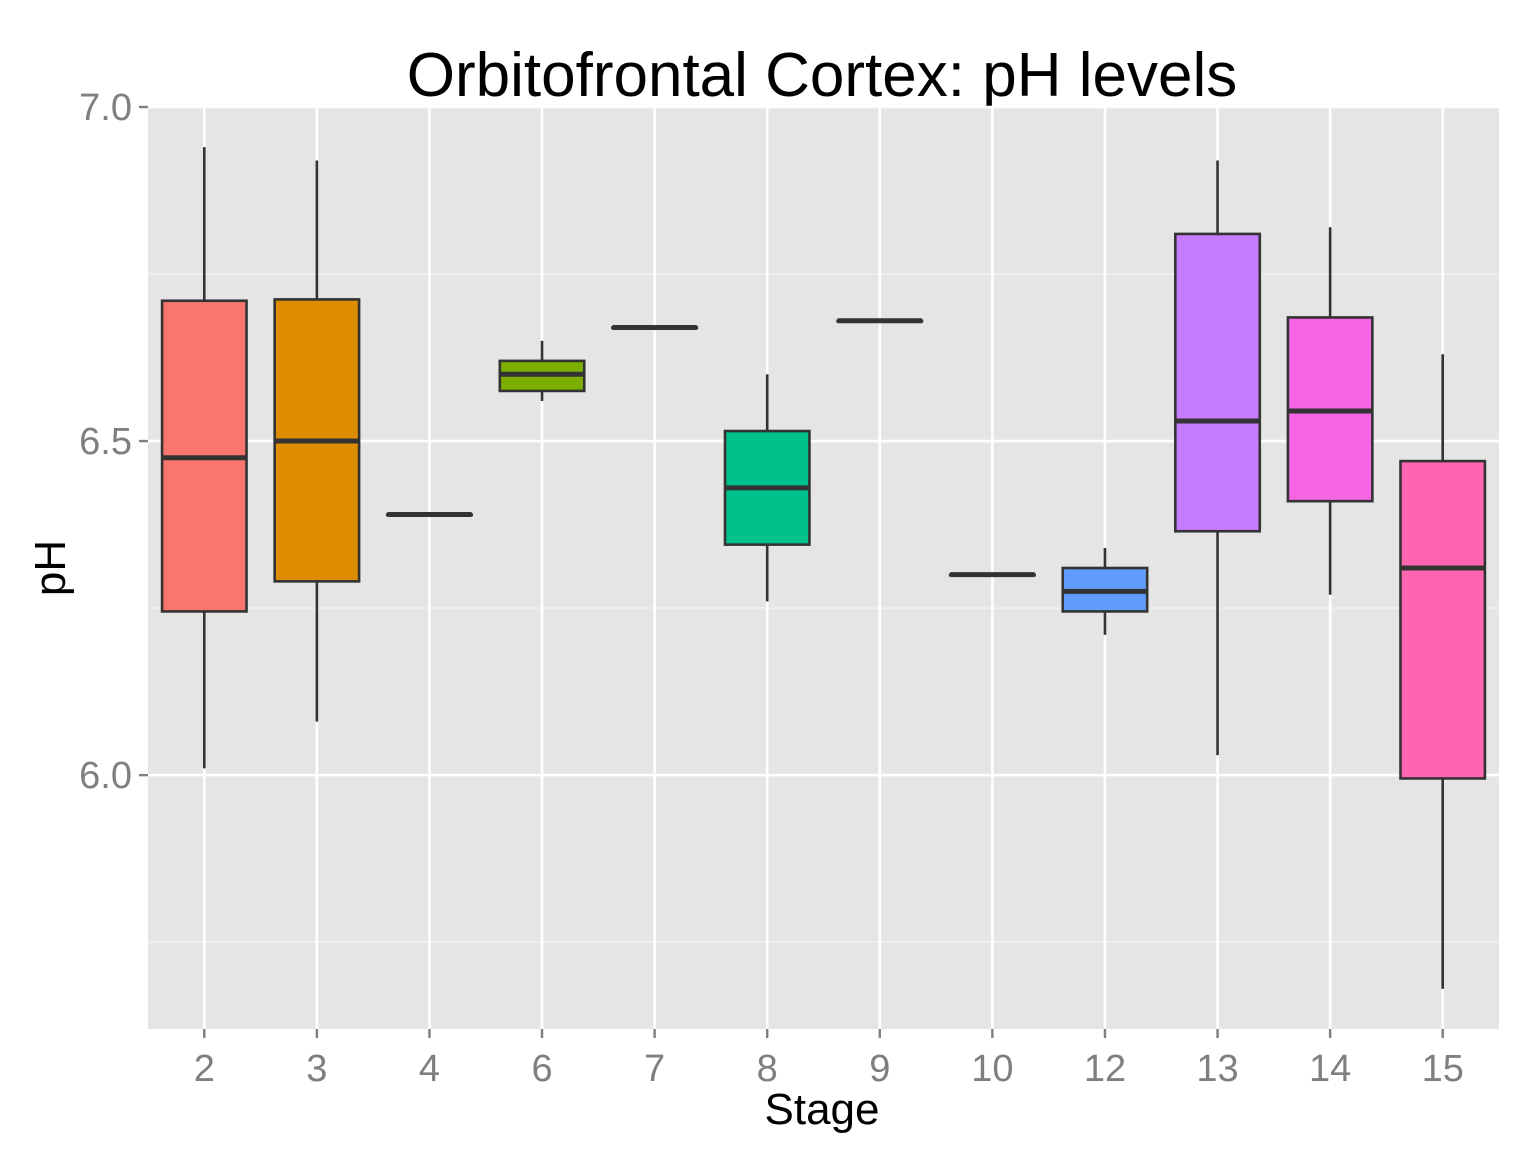 This screenshot has width=1536, height=1152. Describe the element at coordinates (654, 1069) in the screenshot. I see `x-tick-label: 7` at that location.